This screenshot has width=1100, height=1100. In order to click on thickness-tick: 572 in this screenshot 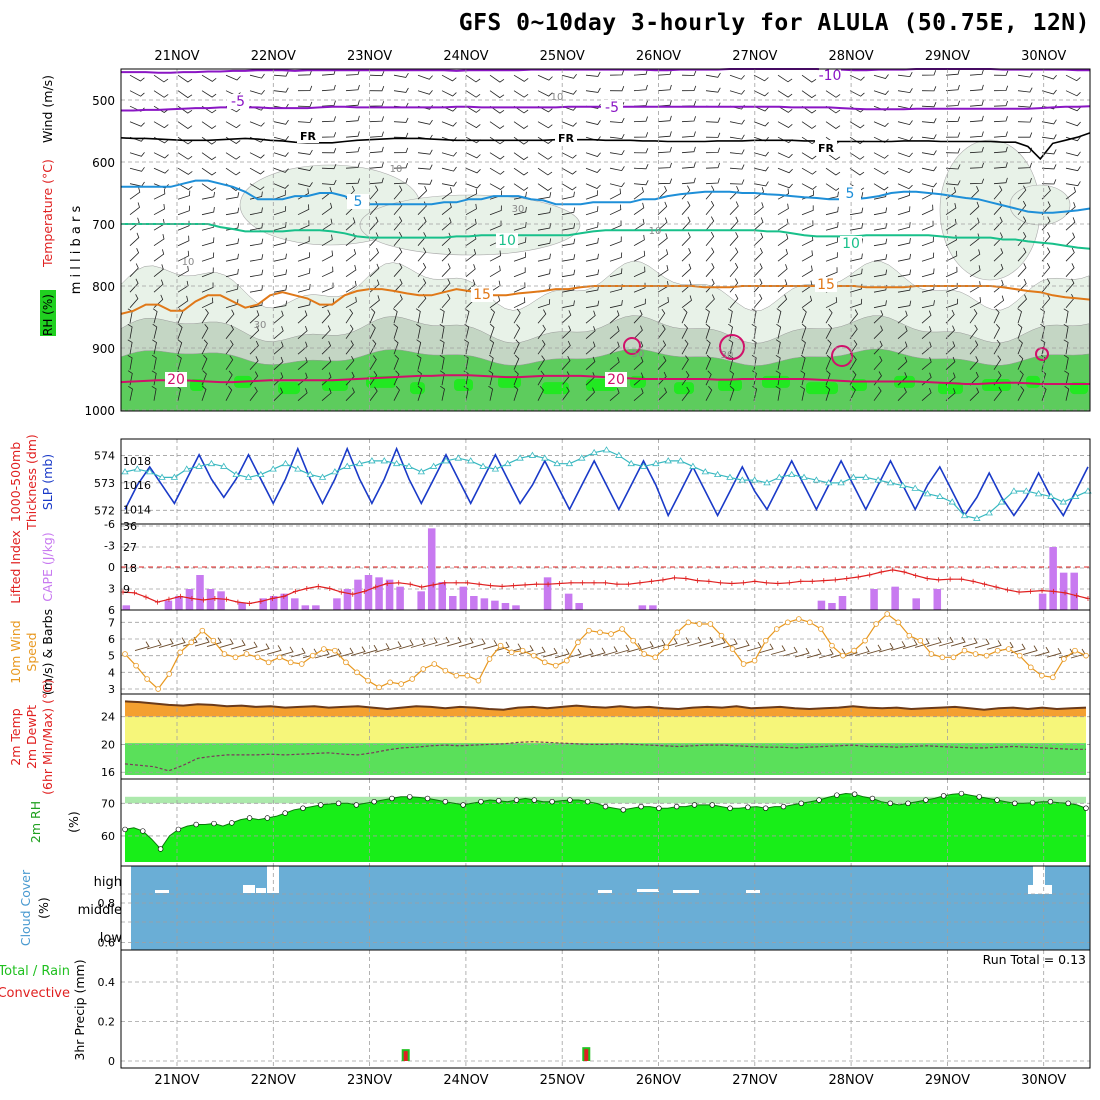, I will do `click(104, 510)`.